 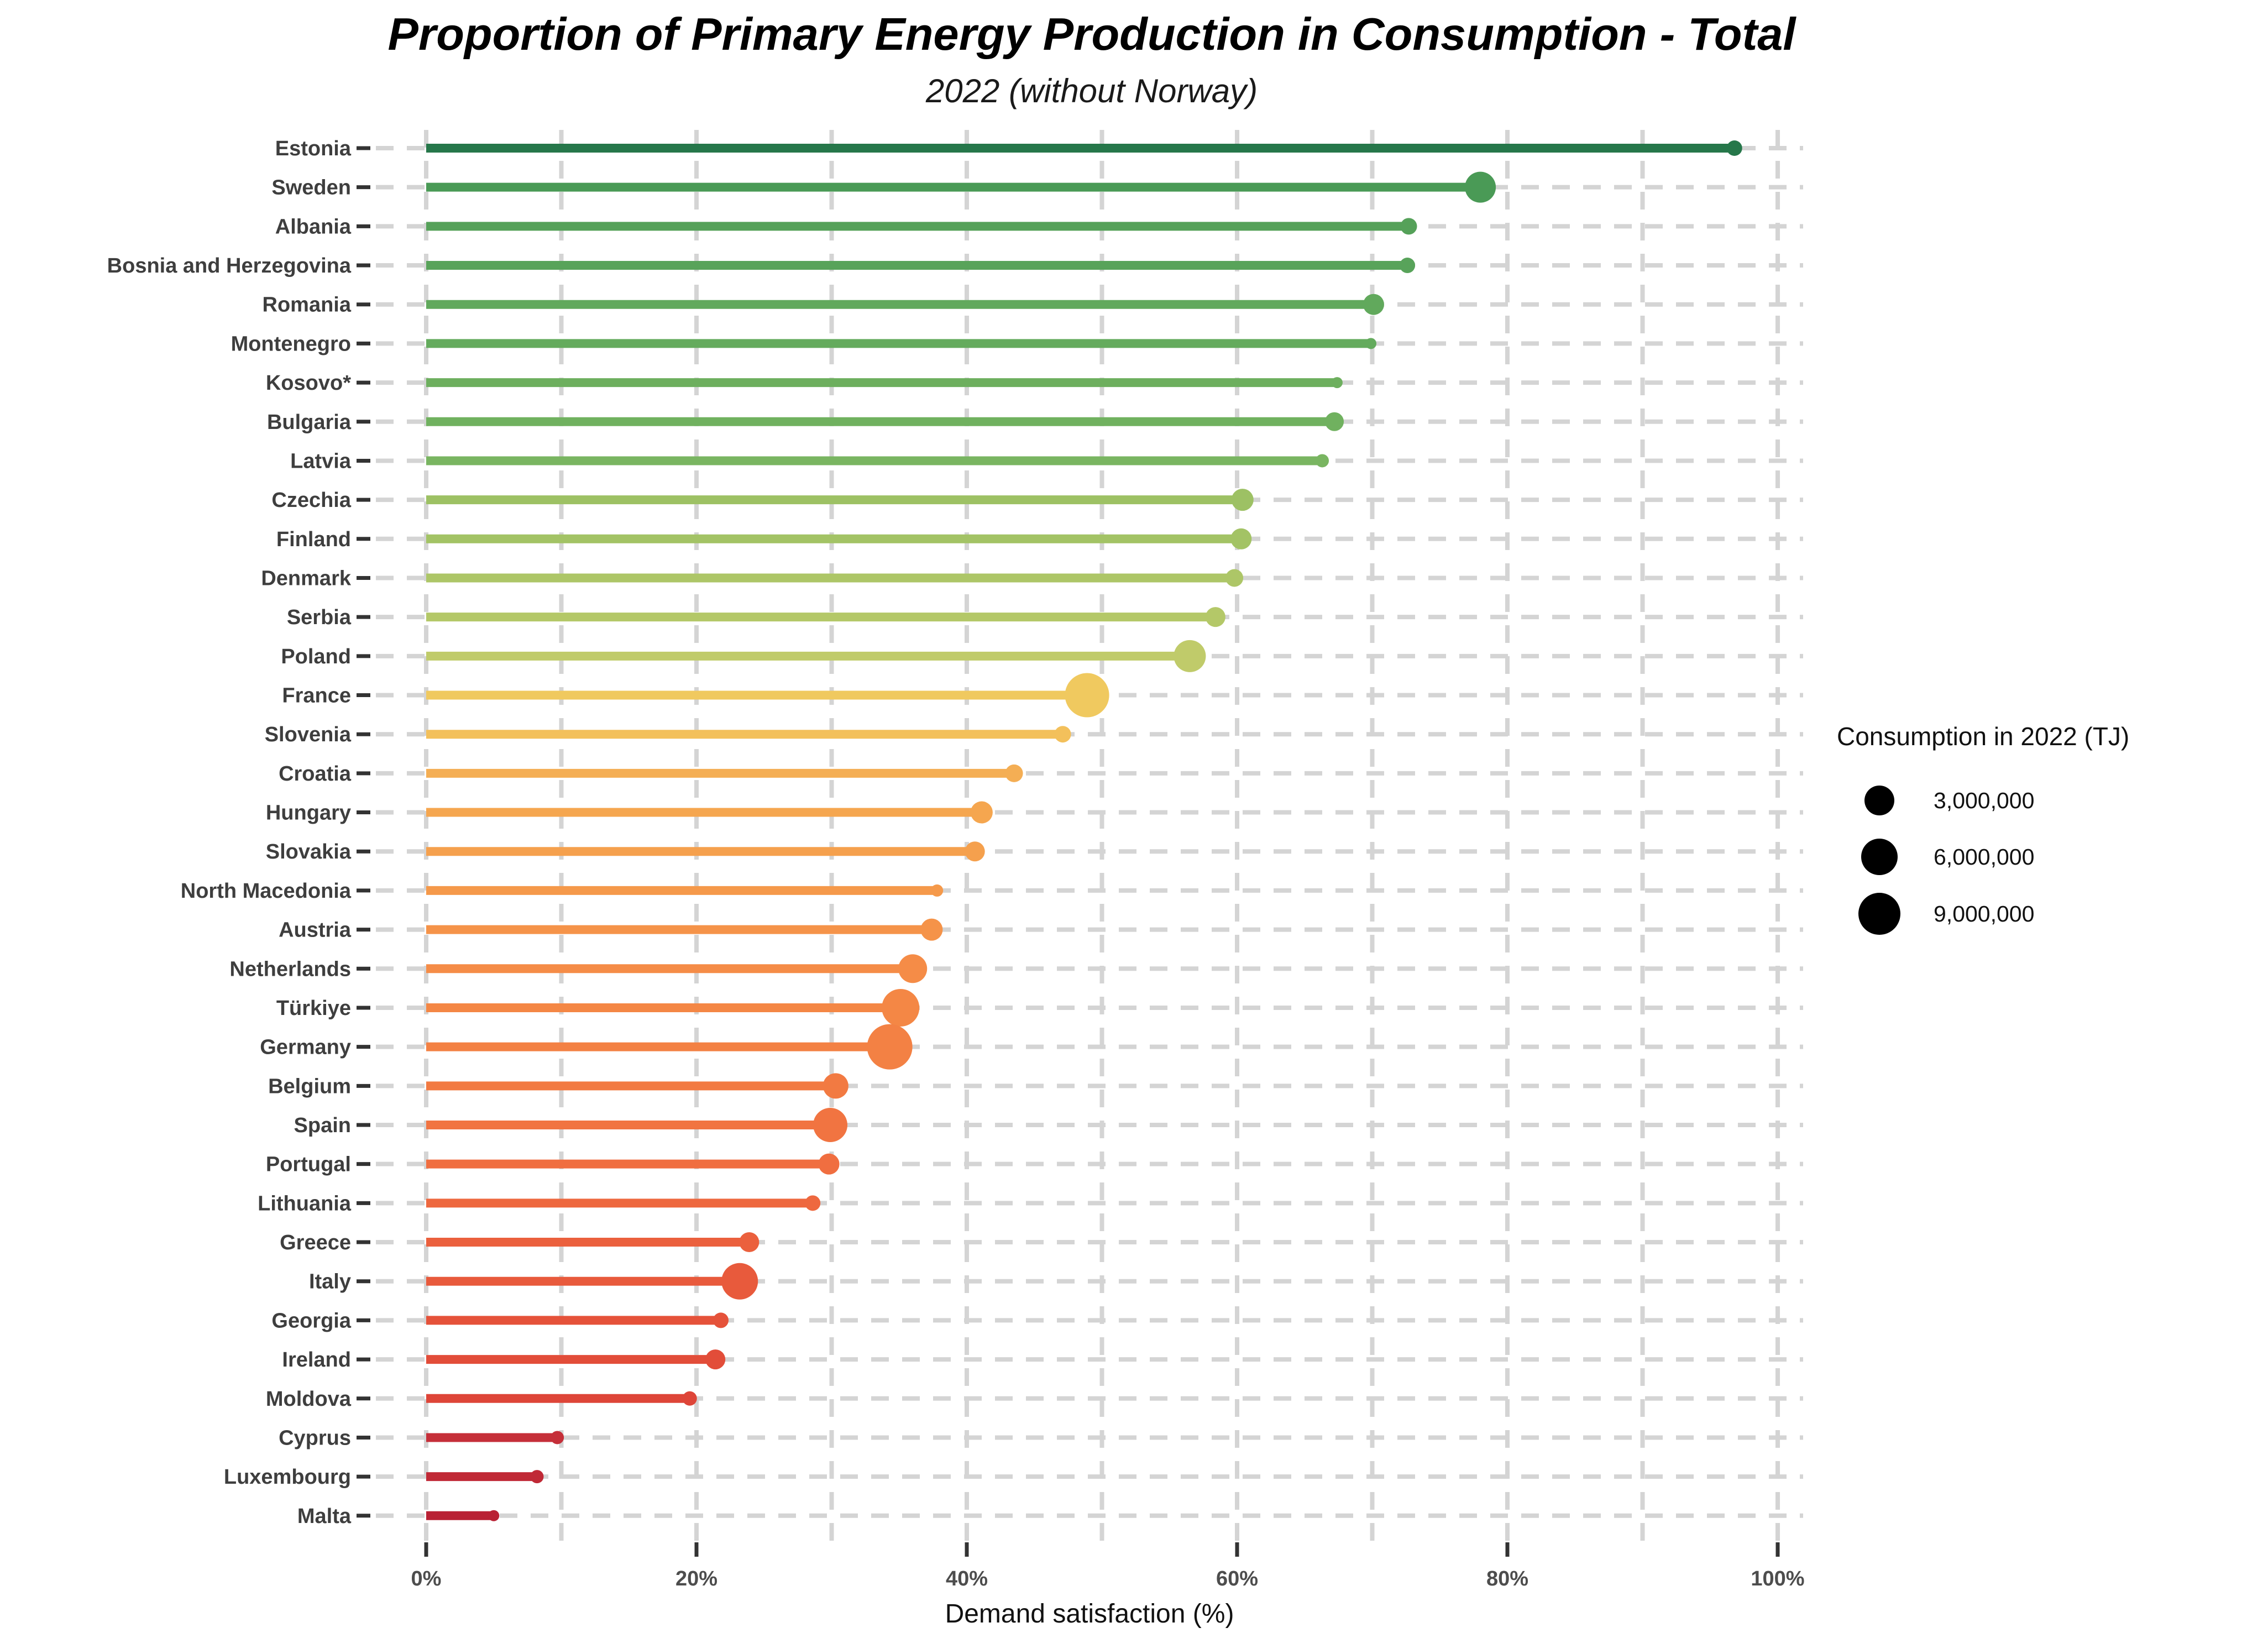 What do you see at coordinates (696, 1578) in the screenshot?
I see `x-tick-label: 20%` at bounding box center [696, 1578].